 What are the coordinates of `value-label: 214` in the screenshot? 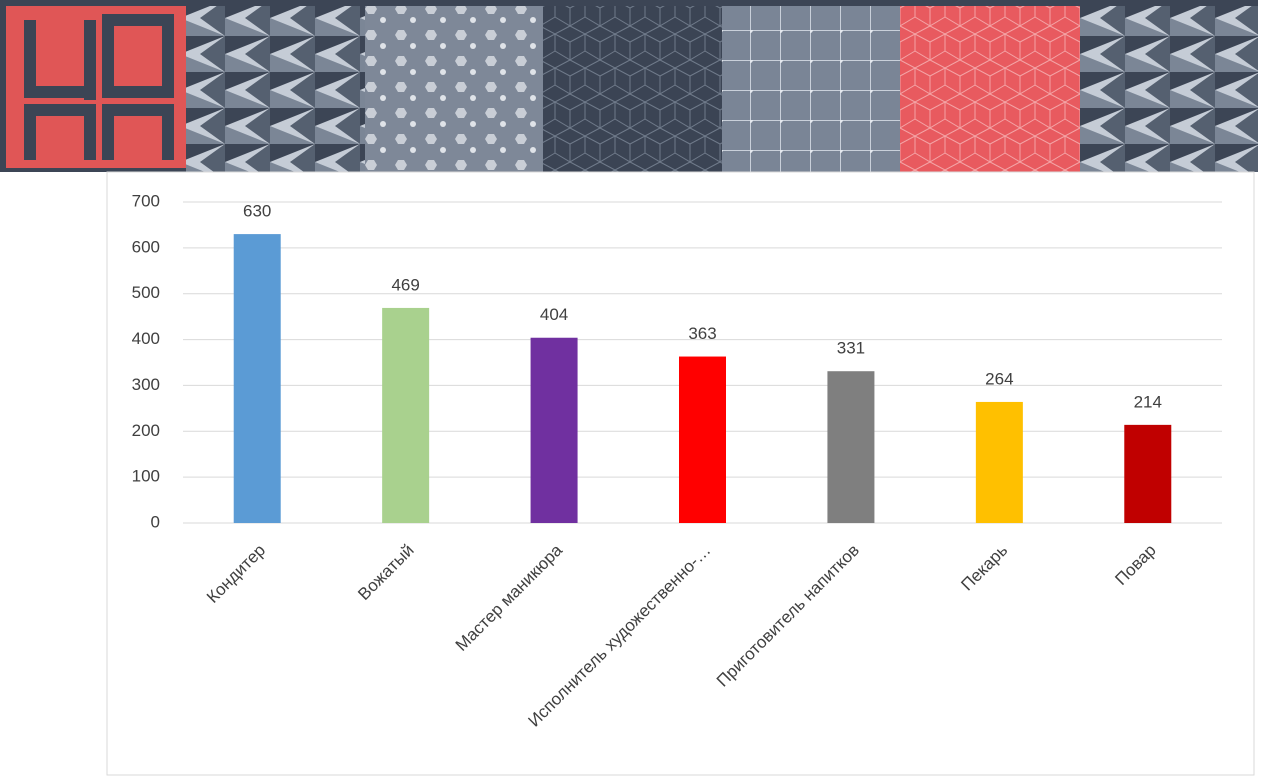 It's located at (1148, 401).